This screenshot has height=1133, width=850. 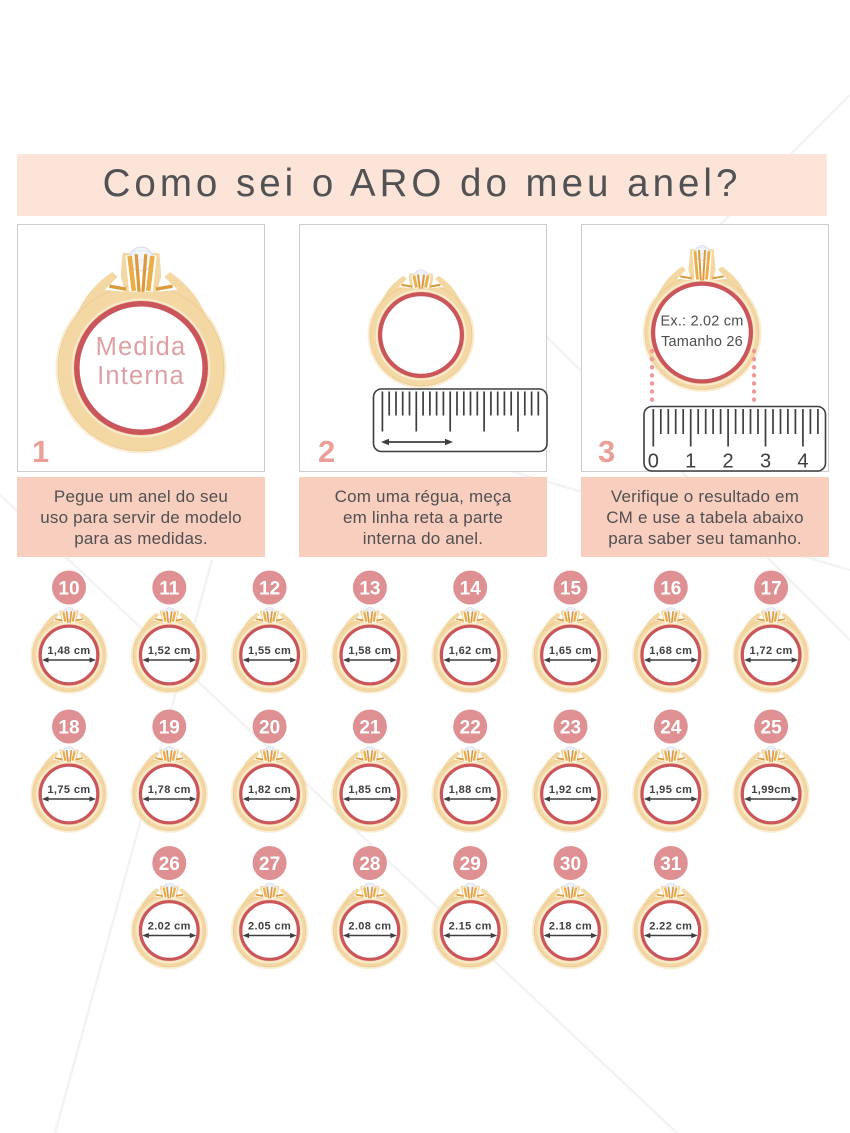 What do you see at coordinates (169, 588) in the screenshot?
I see `svg-text: 11` at bounding box center [169, 588].